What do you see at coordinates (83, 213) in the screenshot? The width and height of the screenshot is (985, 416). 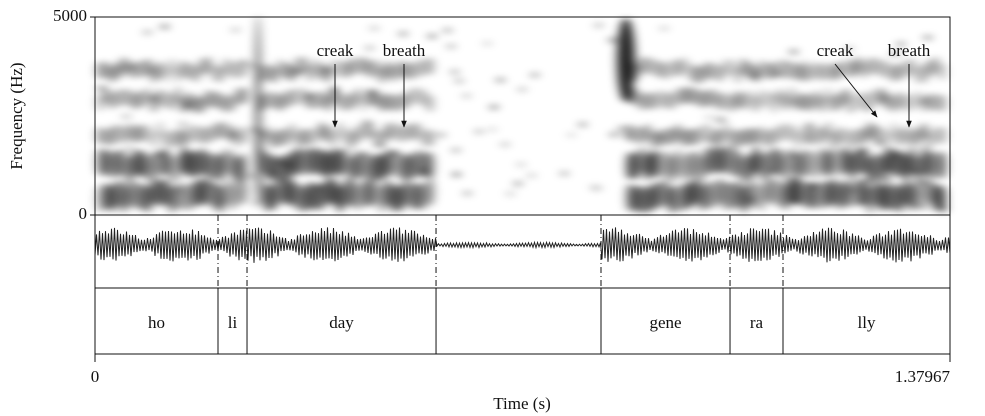 I see `y-tick-label: 0` at bounding box center [83, 213].